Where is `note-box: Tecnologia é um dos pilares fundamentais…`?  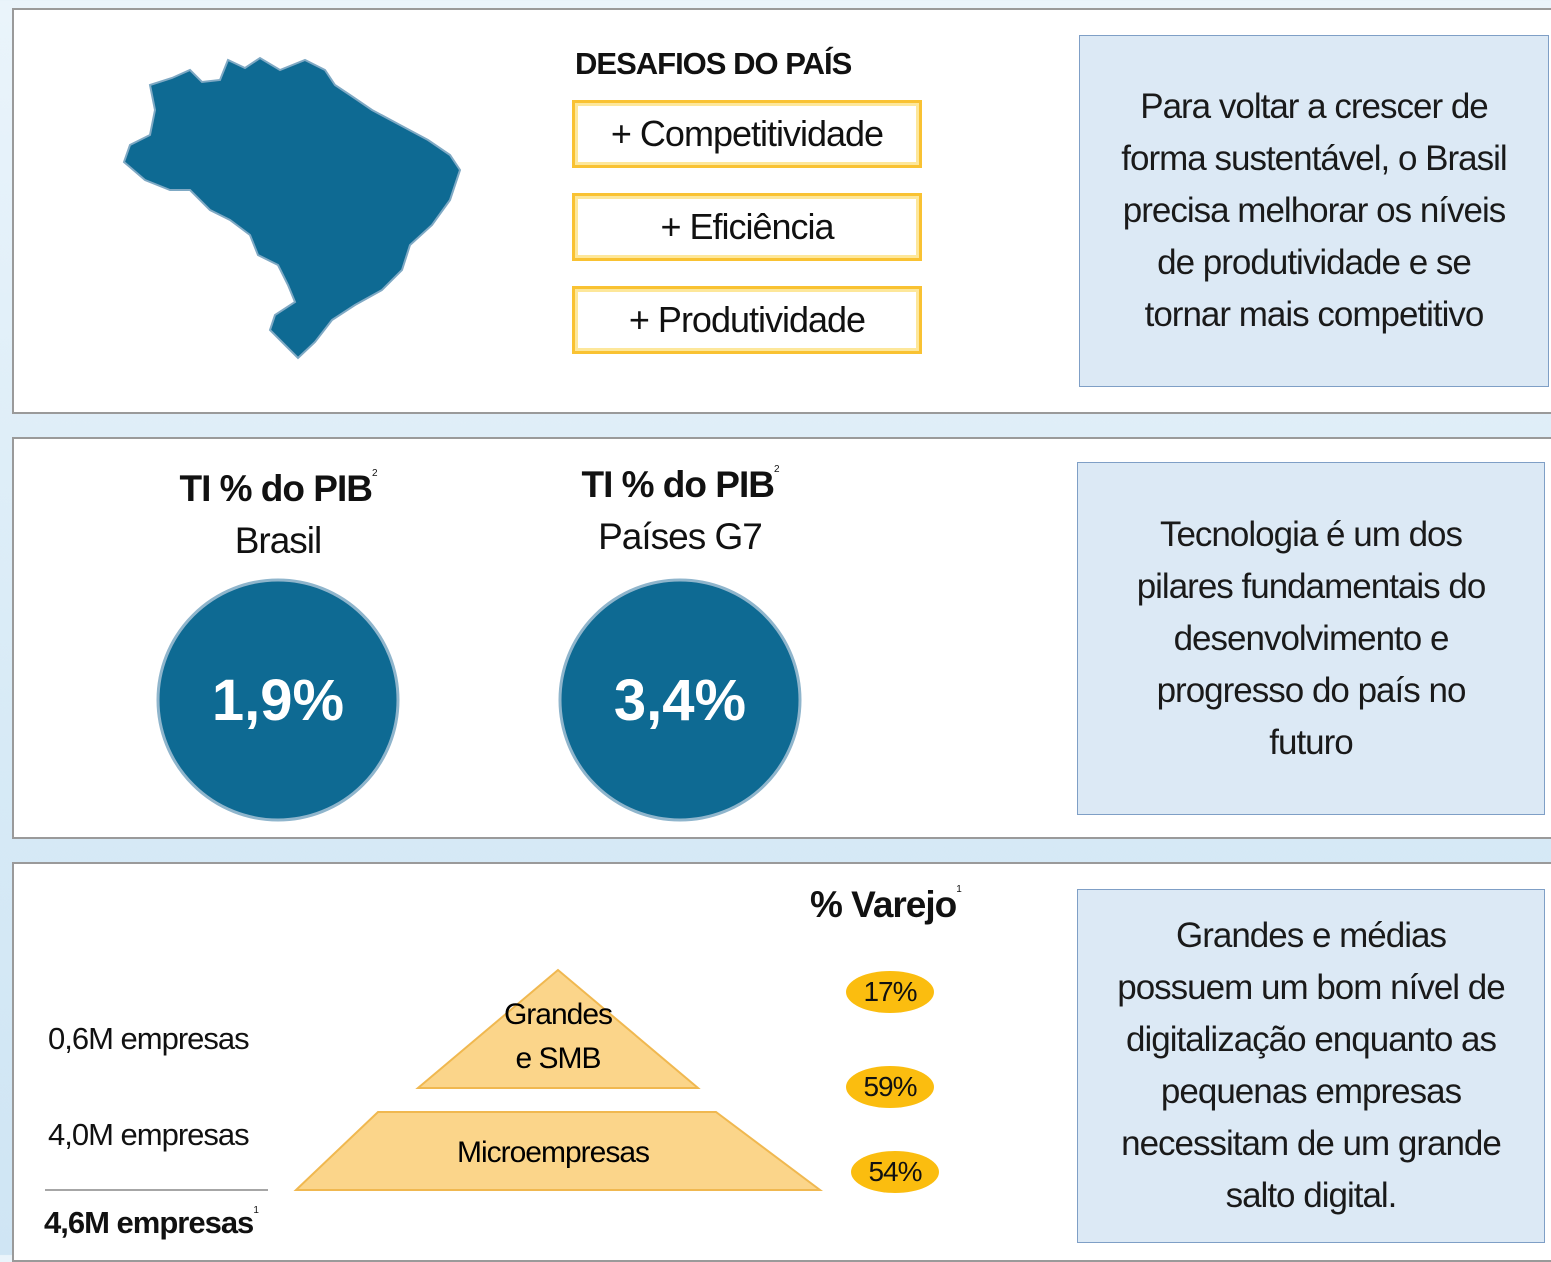 note-box: Tecnologia é um dos pilares fundamentais… is located at coordinates (1311, 638).